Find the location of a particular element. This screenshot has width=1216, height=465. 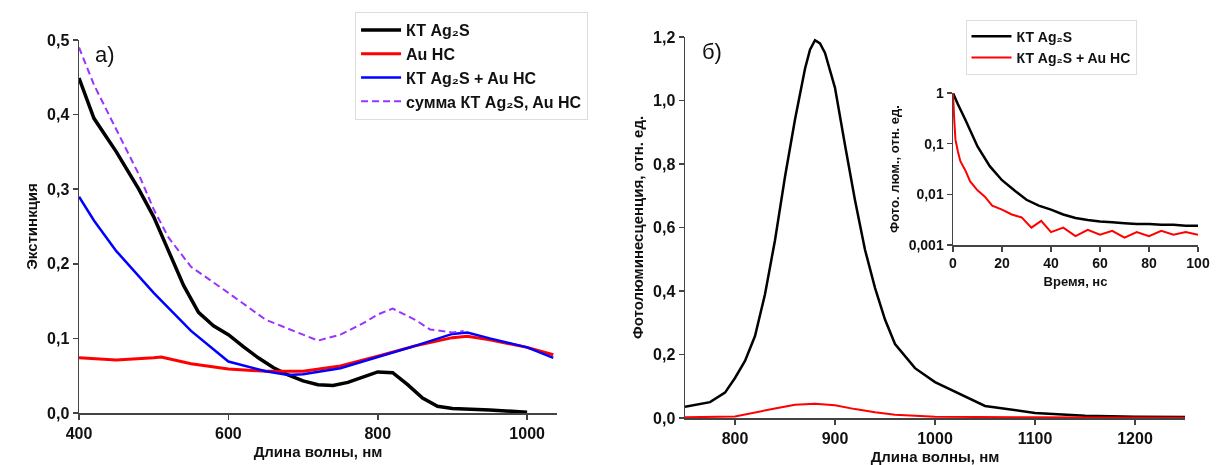

annotation: б) is located at coordinates (712, 51).